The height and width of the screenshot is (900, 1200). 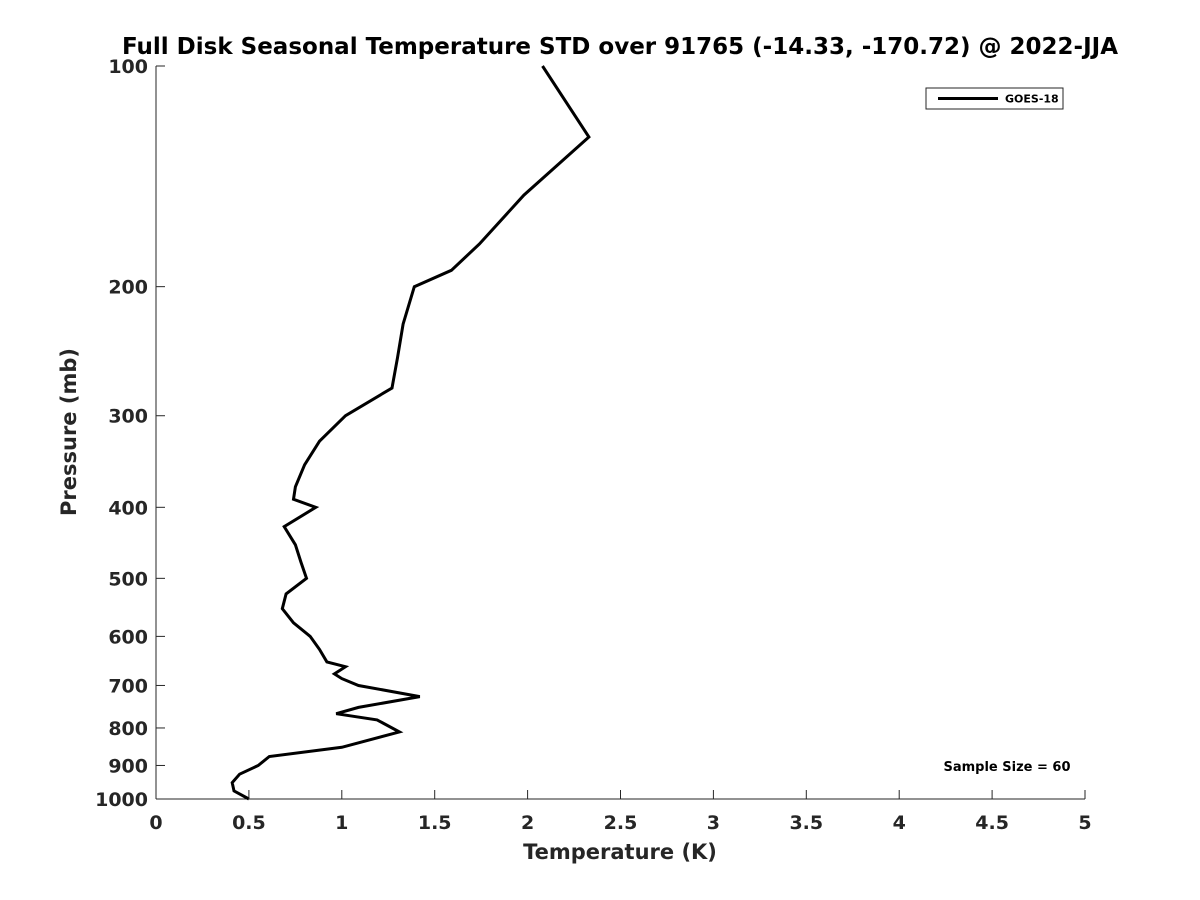 I want to click on x-tick-label: 0, so click(x=155, y=823).